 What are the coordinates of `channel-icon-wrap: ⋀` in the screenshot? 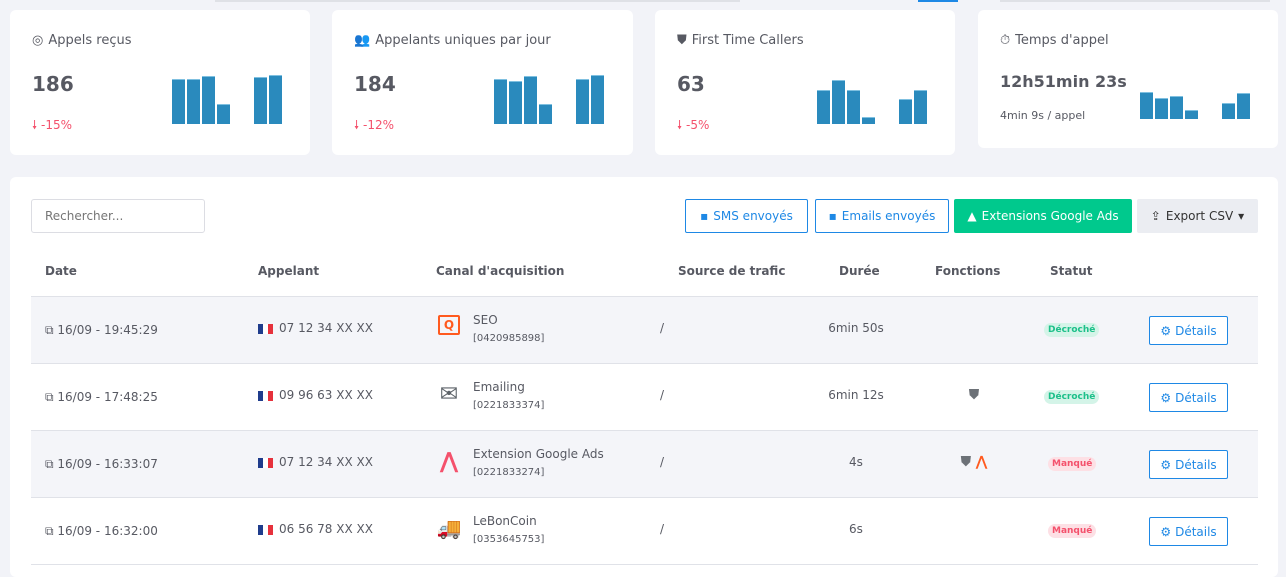 It's located at (449, 461).